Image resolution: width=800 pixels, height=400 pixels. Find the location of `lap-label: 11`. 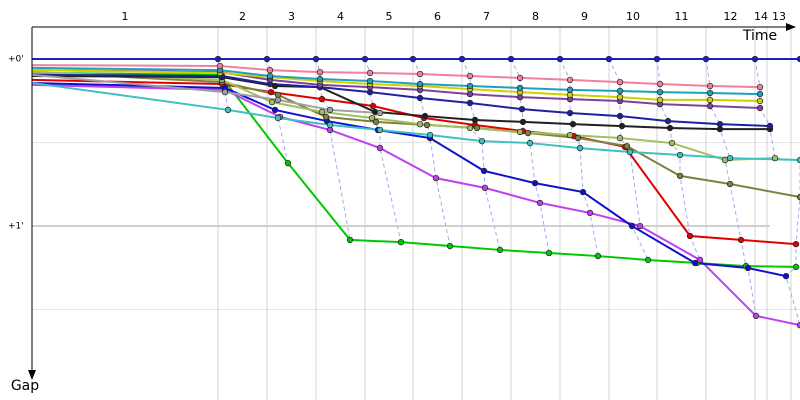

lap-label: 11 is located at coordinates (682, 16).